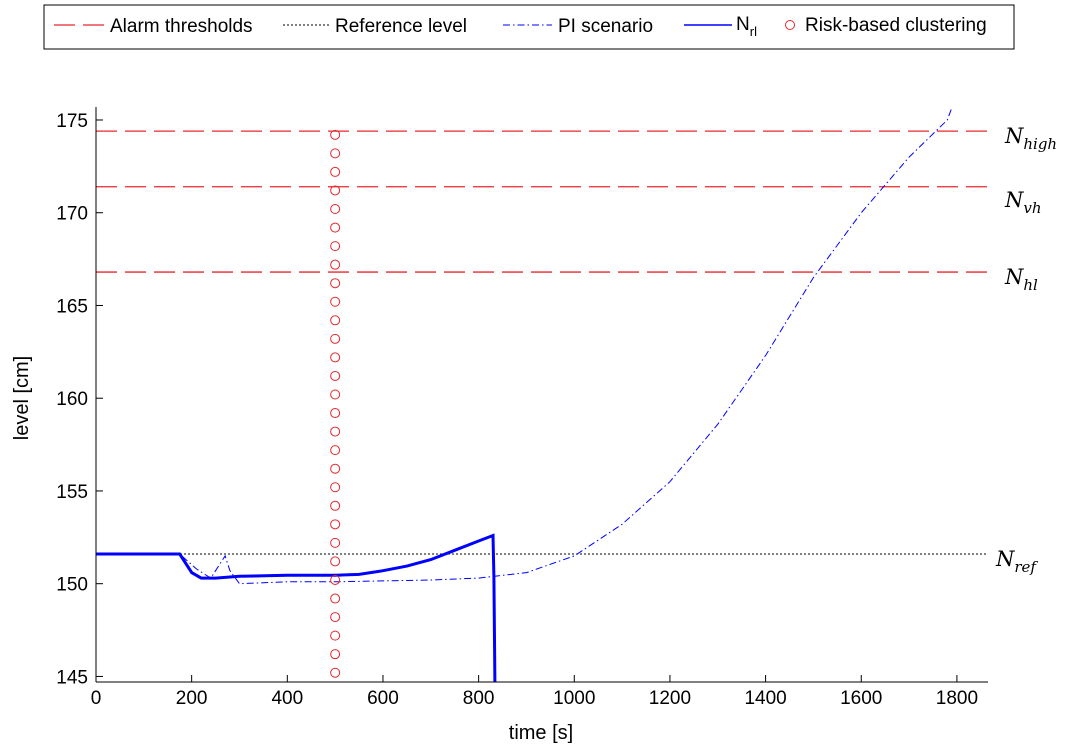  Describe the element at coordinates (1021, 279) in the screenshot. I see `label-n-hl: Nhl` at that location.